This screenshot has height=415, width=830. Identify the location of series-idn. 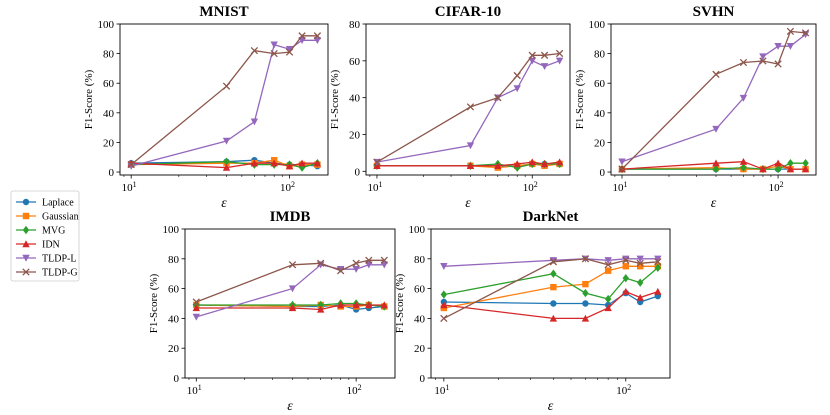
(551, 304).